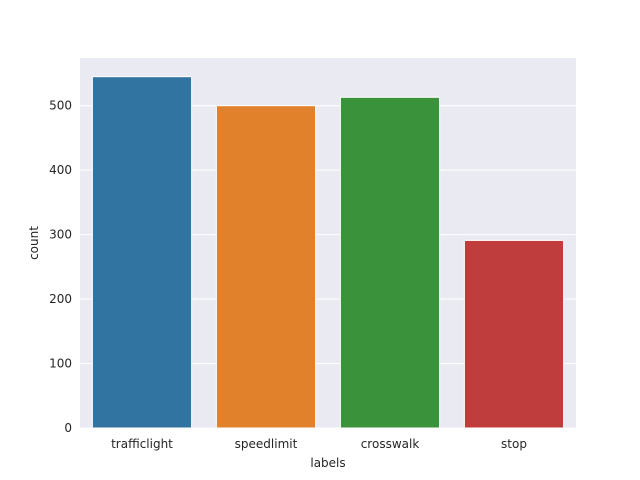 Image resolution: width=640 pixels, height=480 pixels. I want to click on bar-speedlimit, so click(266, 267).